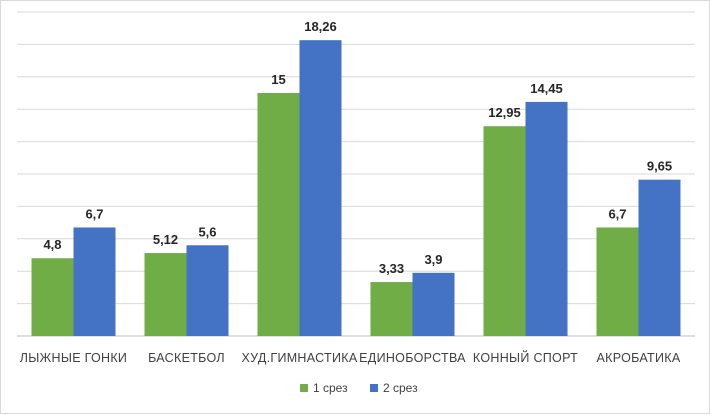  I want to click on data-label-2-1: 5,6, so click(207, 231).